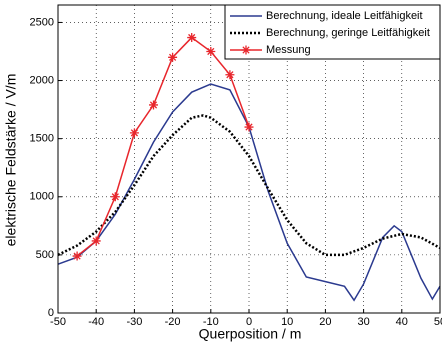 This screenshot has width=442, height=348. I want to click on y-tick-label: 1000, so click(42, 197).